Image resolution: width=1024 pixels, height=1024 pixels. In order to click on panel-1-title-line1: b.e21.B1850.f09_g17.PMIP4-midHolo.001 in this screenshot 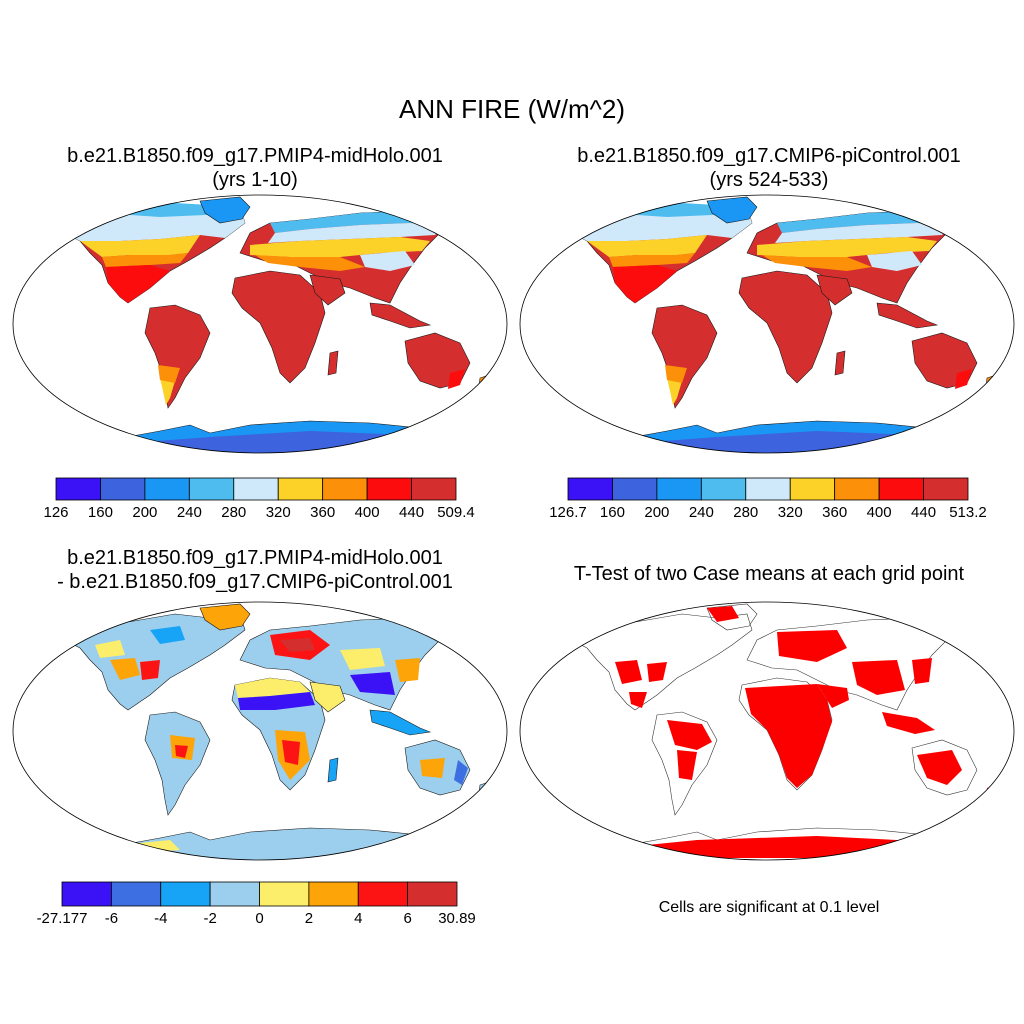, I will do `click(255, 156)`.